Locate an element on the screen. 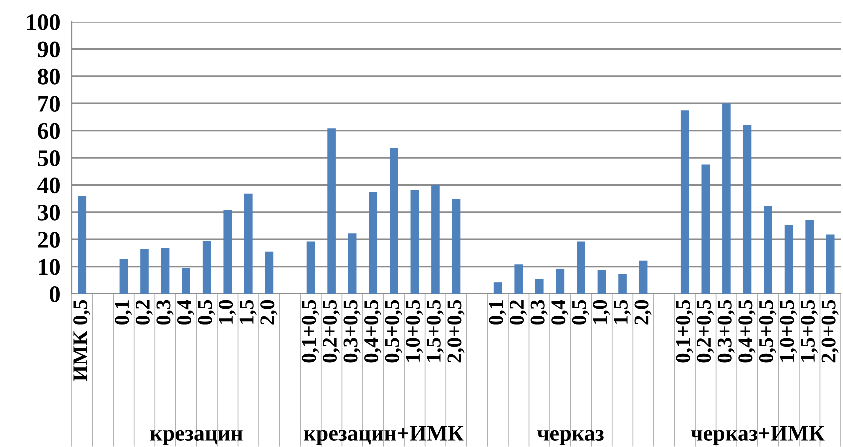 Image resolution: width=843 pixels, height=447 pixels. y-tick-label: 90 is located at coordinates (49, 50).